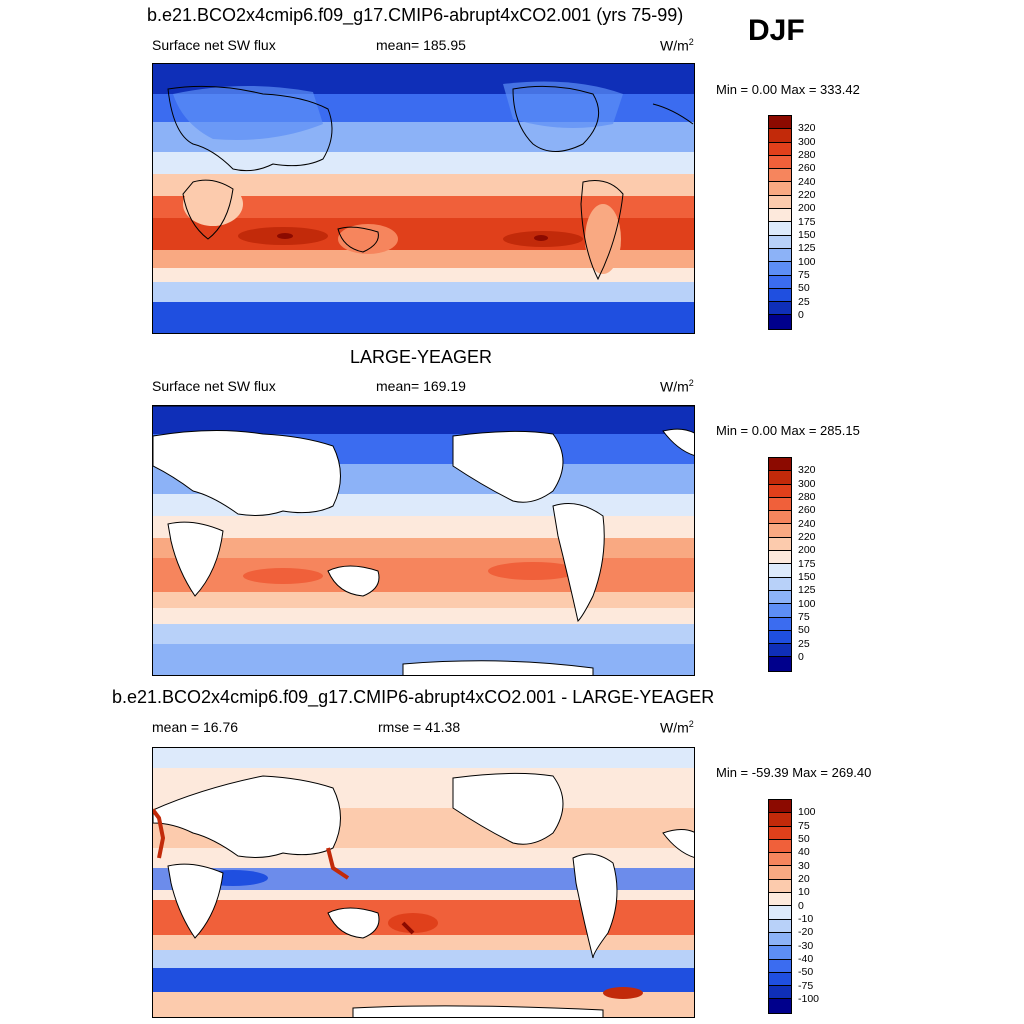  Describe the element at coordinates (807, 484) in the screenshot. I see `panel2-colorbar-label: 300` at that location.